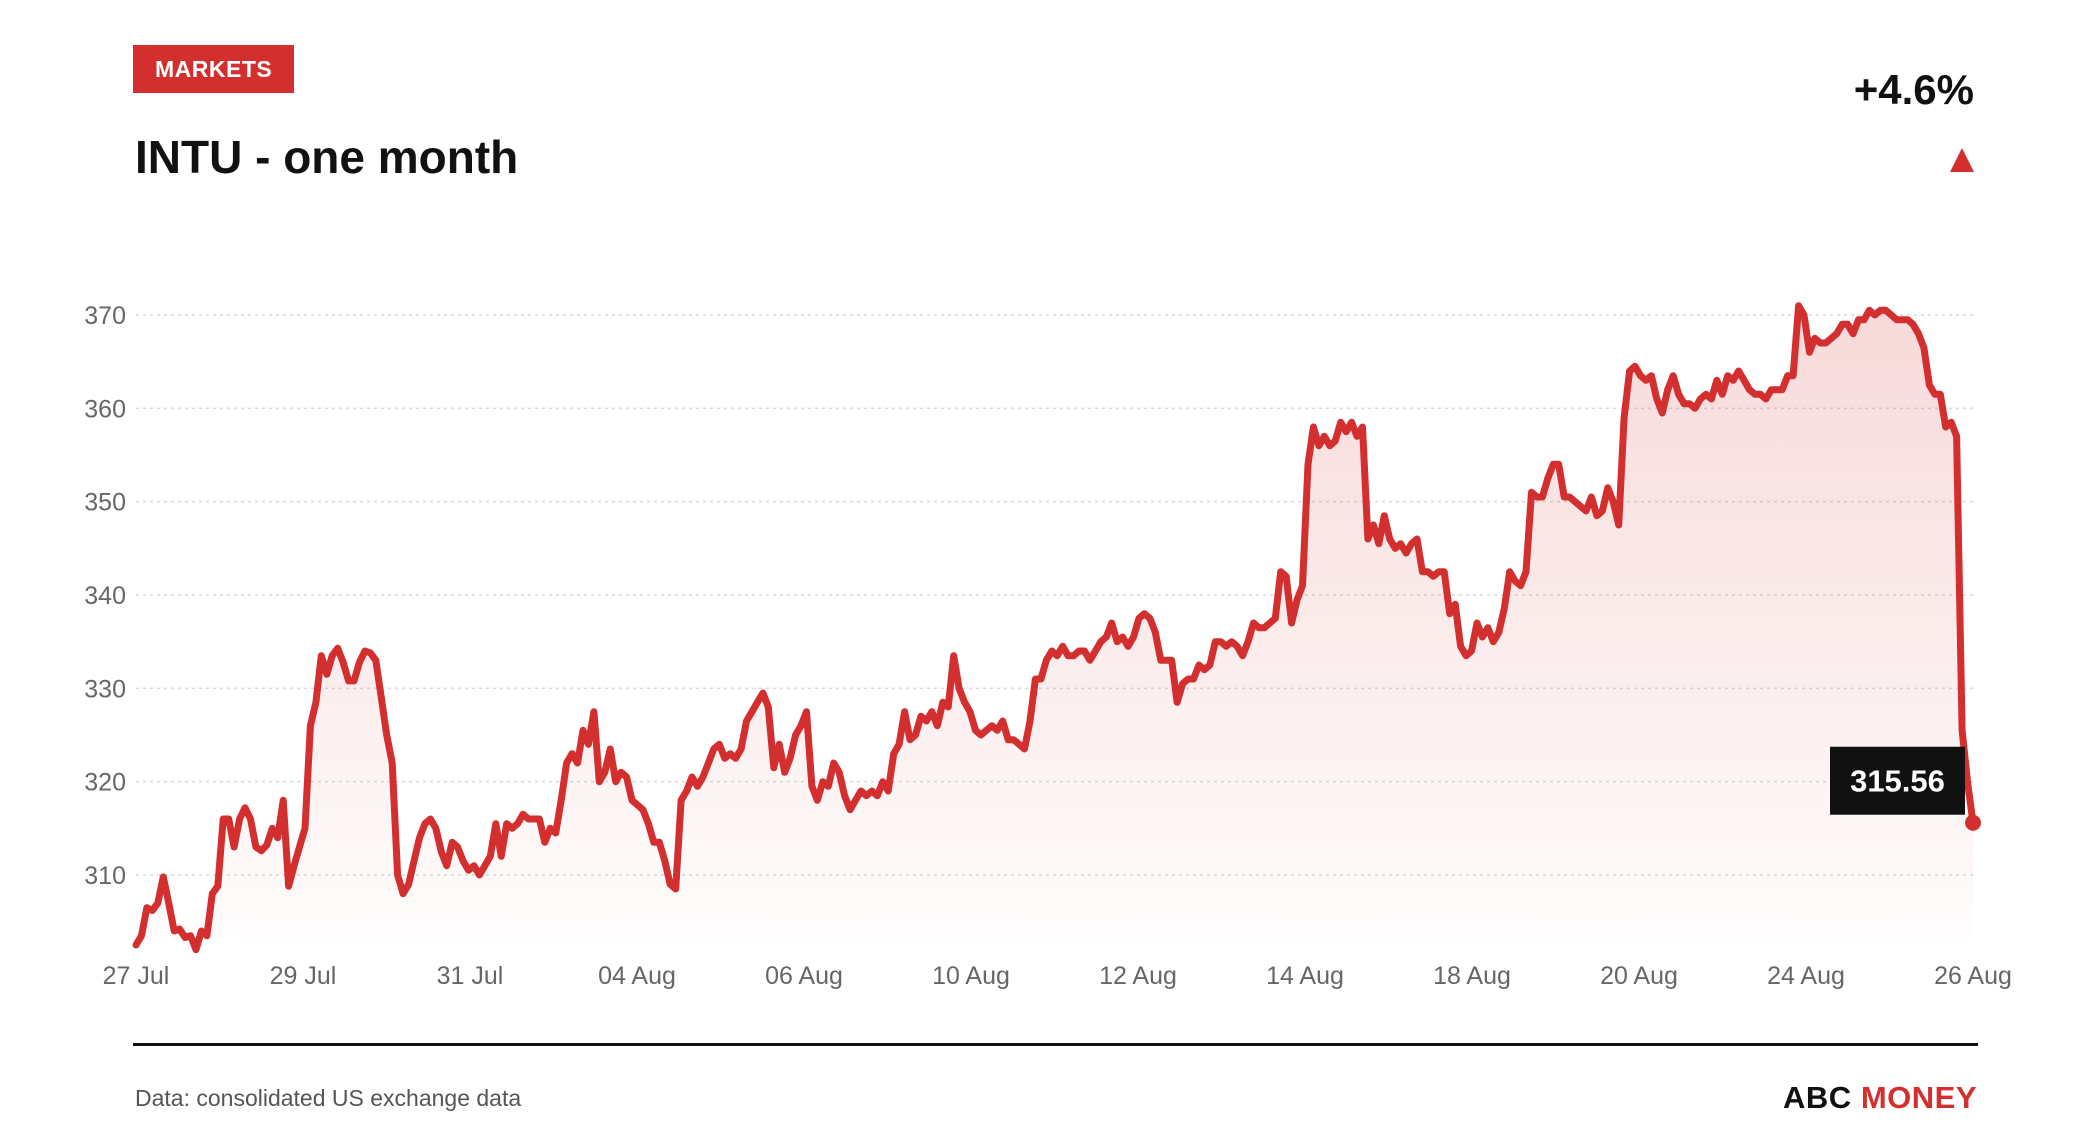 This screenshot has height=1140, width=2080. Describe the element at coordinates (1639, 976) in the screenshot. I see `x-tick-label: 20 Aug` at that location.